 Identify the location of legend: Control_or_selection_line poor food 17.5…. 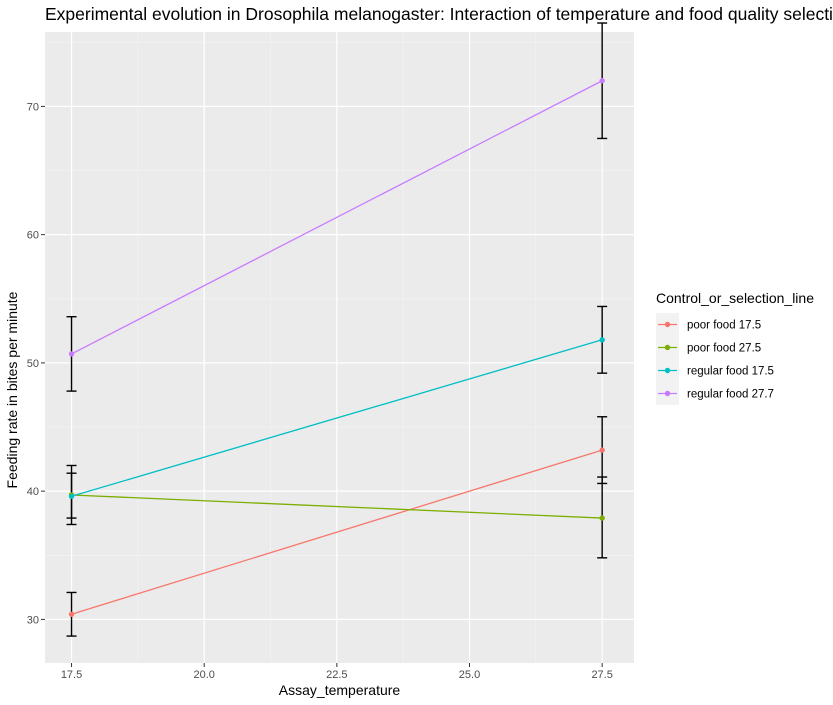
(735, 347).